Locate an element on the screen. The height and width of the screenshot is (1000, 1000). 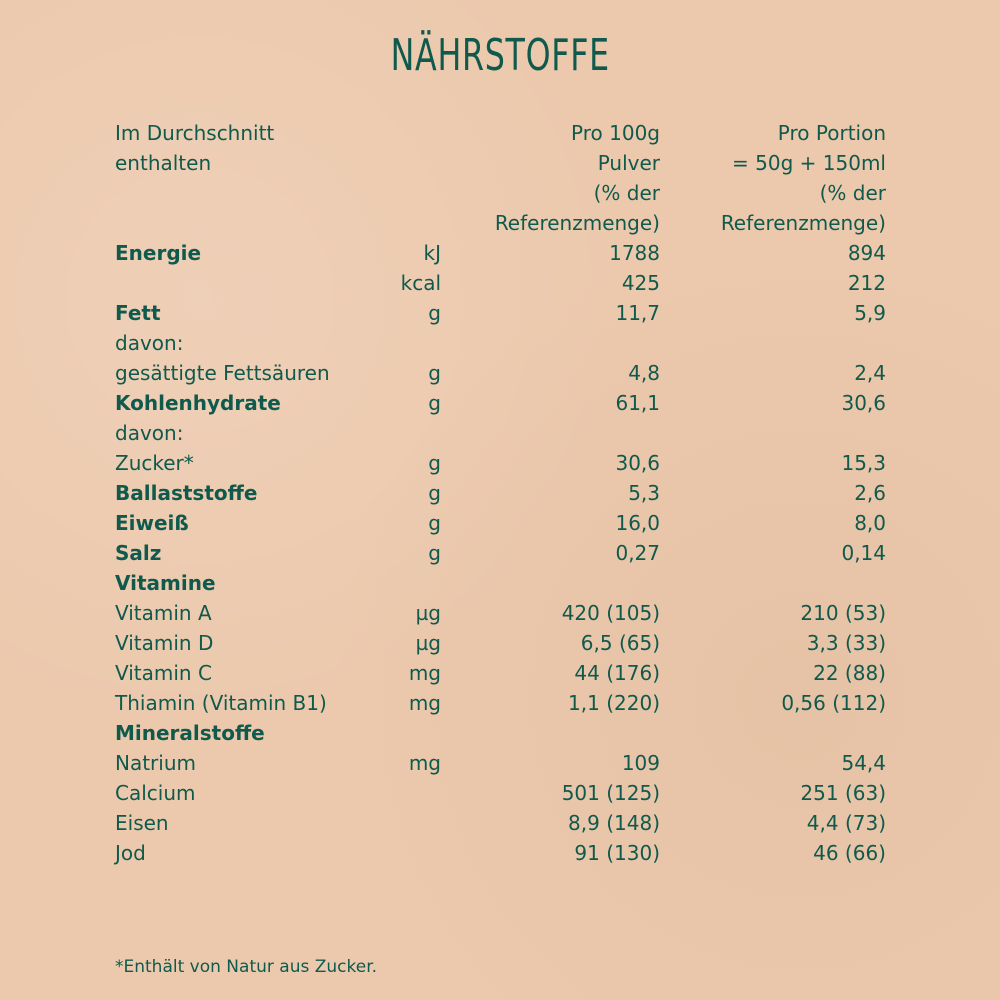
cell-label: Zucker* is located at coordinates (154, 463).